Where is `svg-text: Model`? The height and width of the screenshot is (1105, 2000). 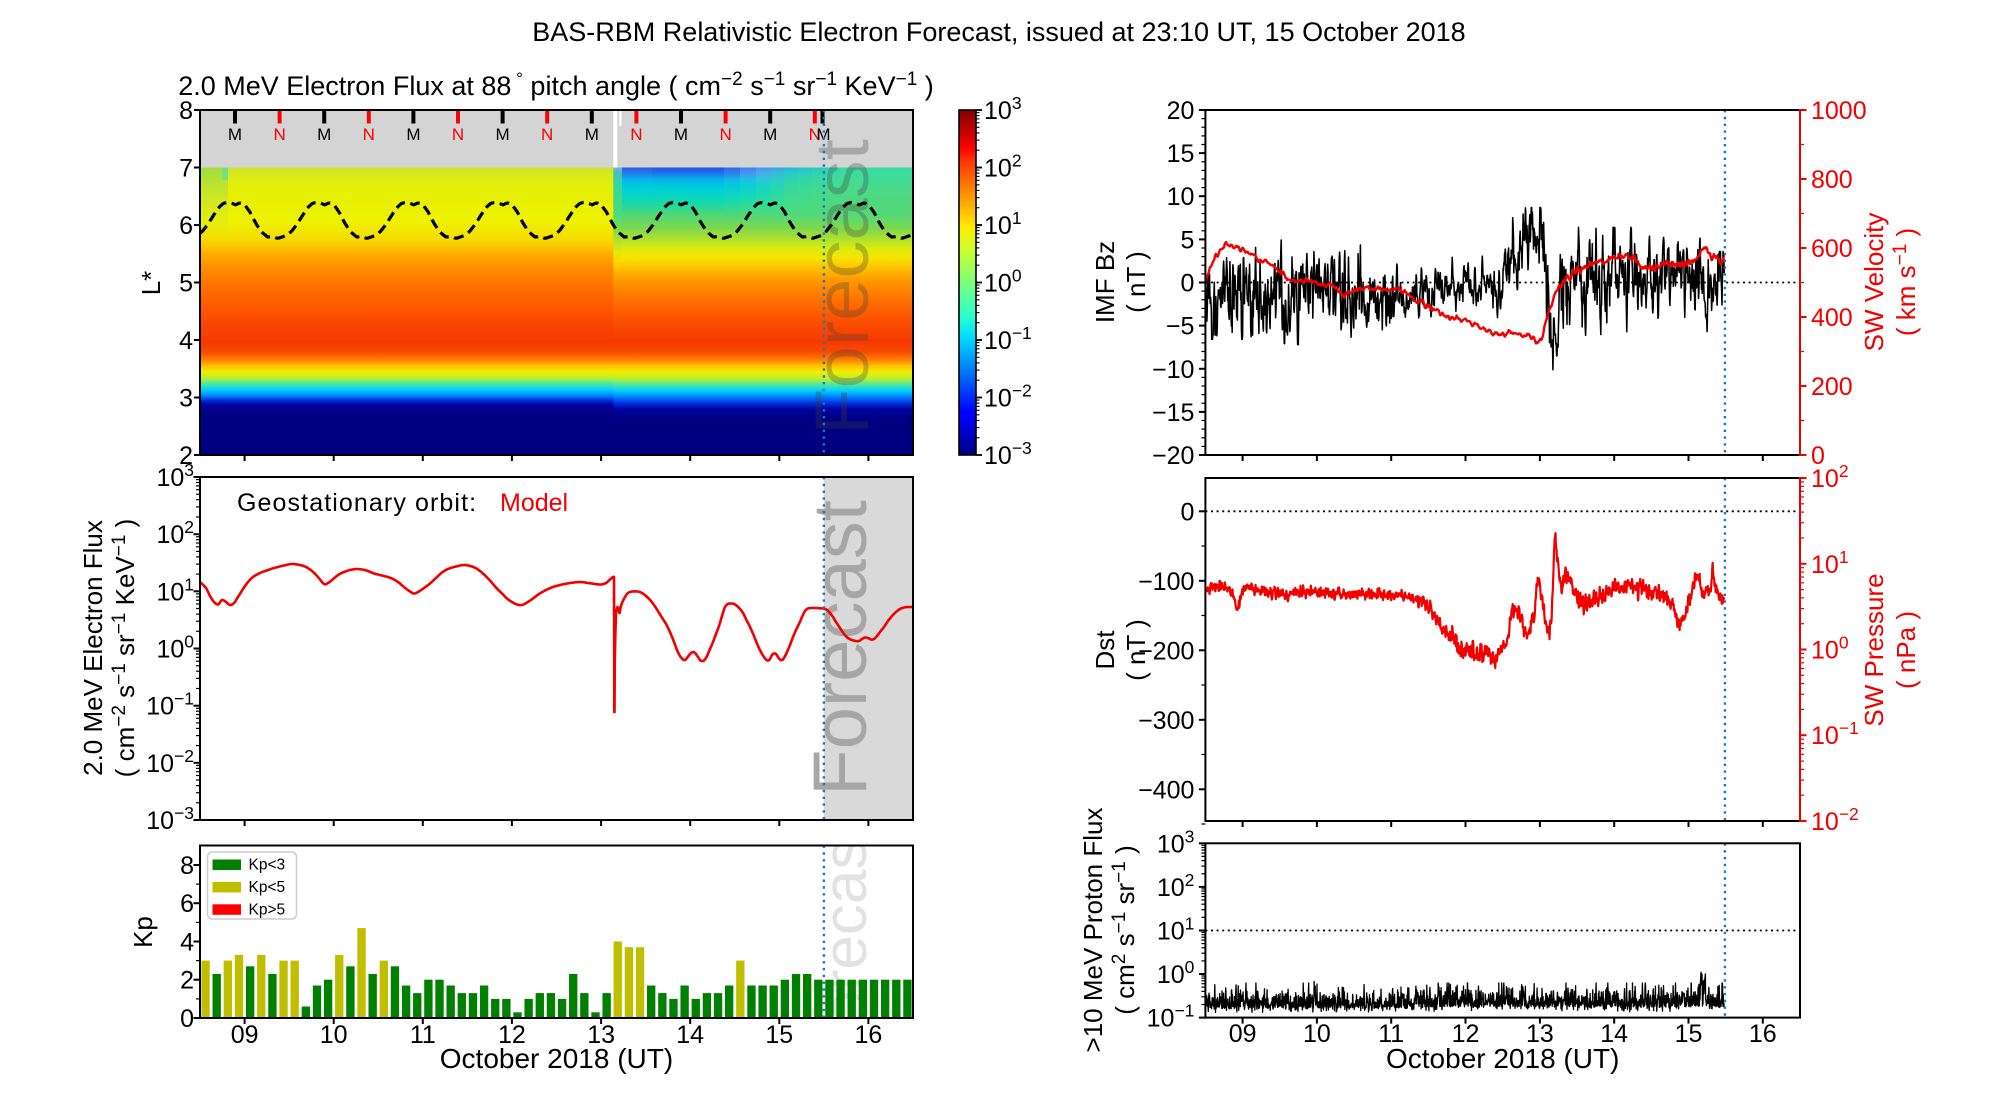 svg-text: Model is located at coordinates (534, 503).